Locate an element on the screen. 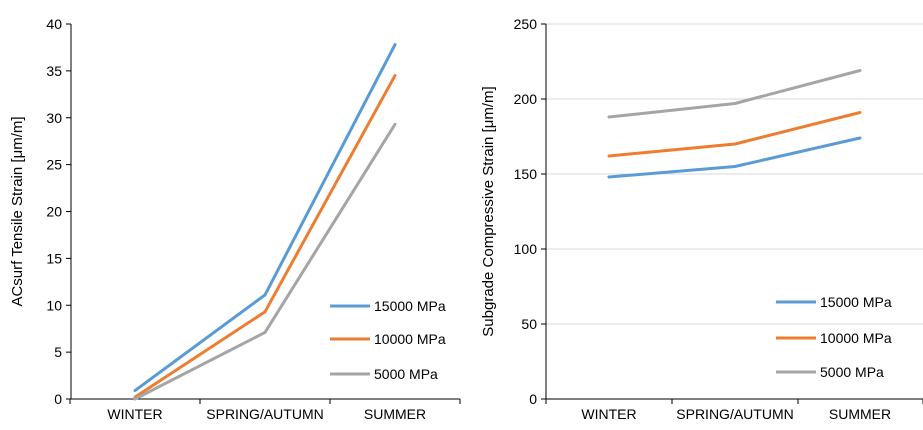 The width and height of the screenshot is (923, 430). y-tick-label: 150 is located at coordinates (526, 174).